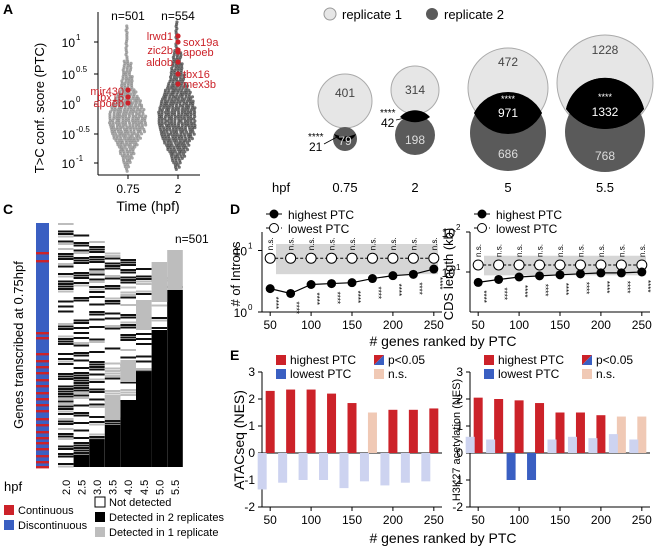 The width and height of the screenshot is (659, 550). What do you see at coordinates (613, 443) in the screenshot?
I see `lowest-ptc-bar` at bounding box center [613, 443].